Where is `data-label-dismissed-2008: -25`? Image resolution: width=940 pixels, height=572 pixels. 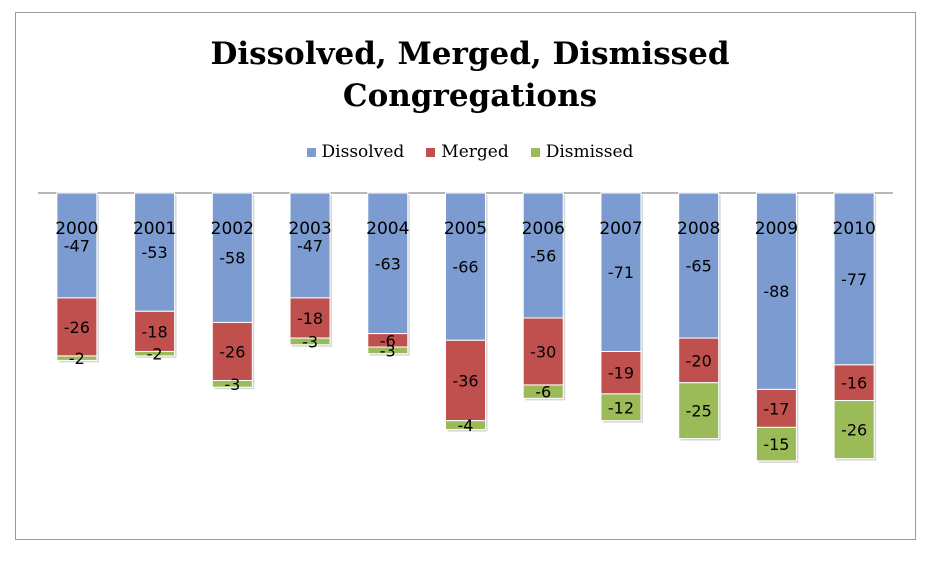
data-label-dismissed-2008: -25 is located at coordinates (699, 411).